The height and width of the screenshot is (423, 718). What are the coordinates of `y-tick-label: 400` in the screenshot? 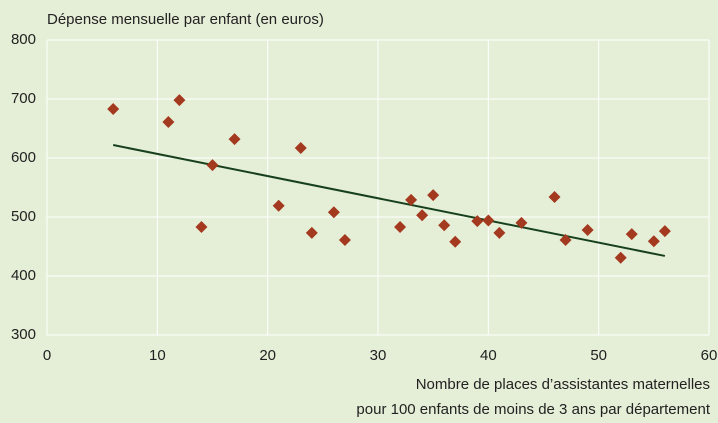 It's located at (23, 275).